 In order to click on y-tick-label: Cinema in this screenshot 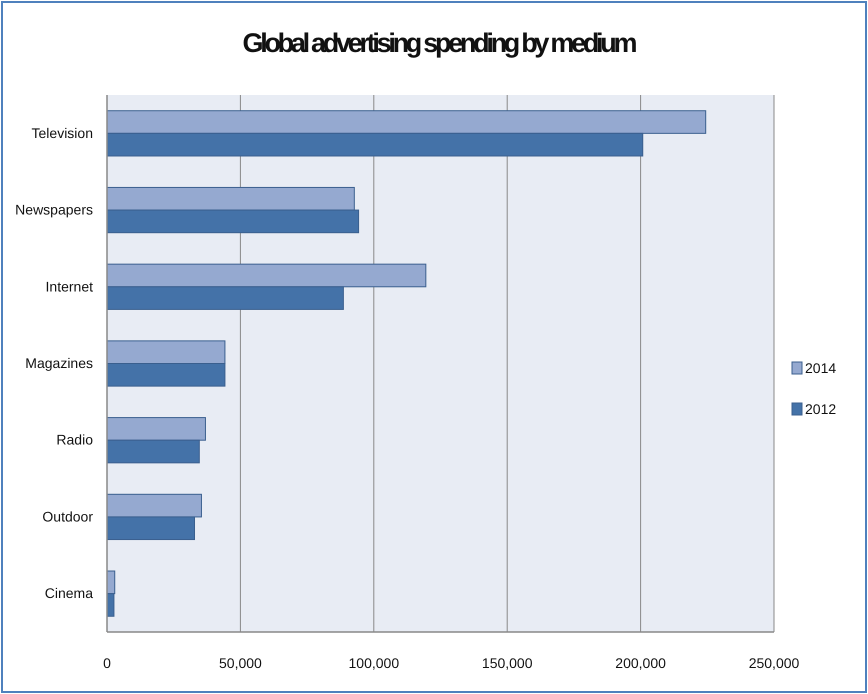, I will do `click(69, 593)`.